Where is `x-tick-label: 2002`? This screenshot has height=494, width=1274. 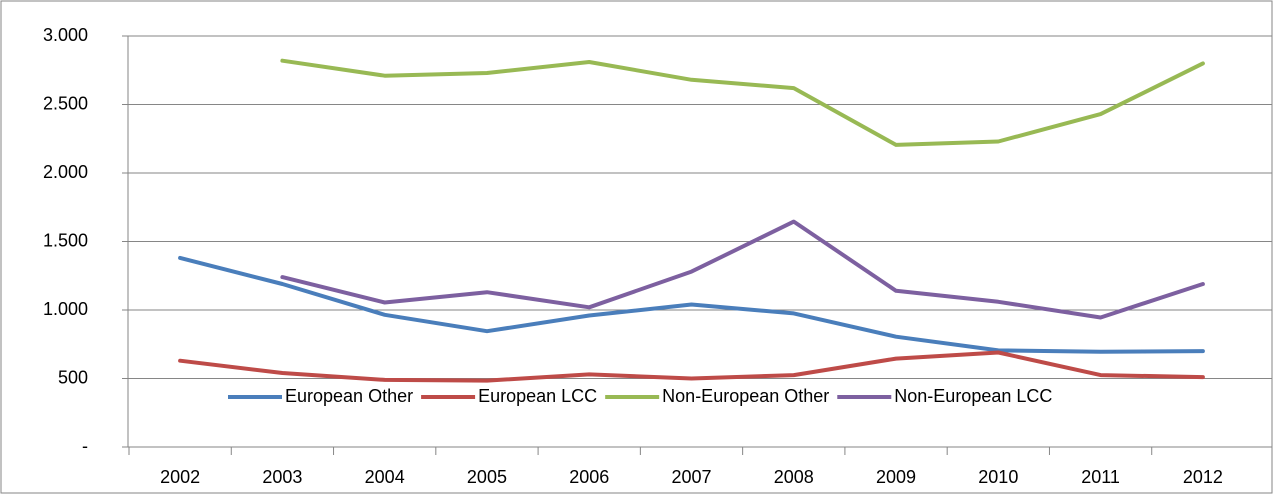
x-tick-label: 2002 is located at coordinates (180, 477).